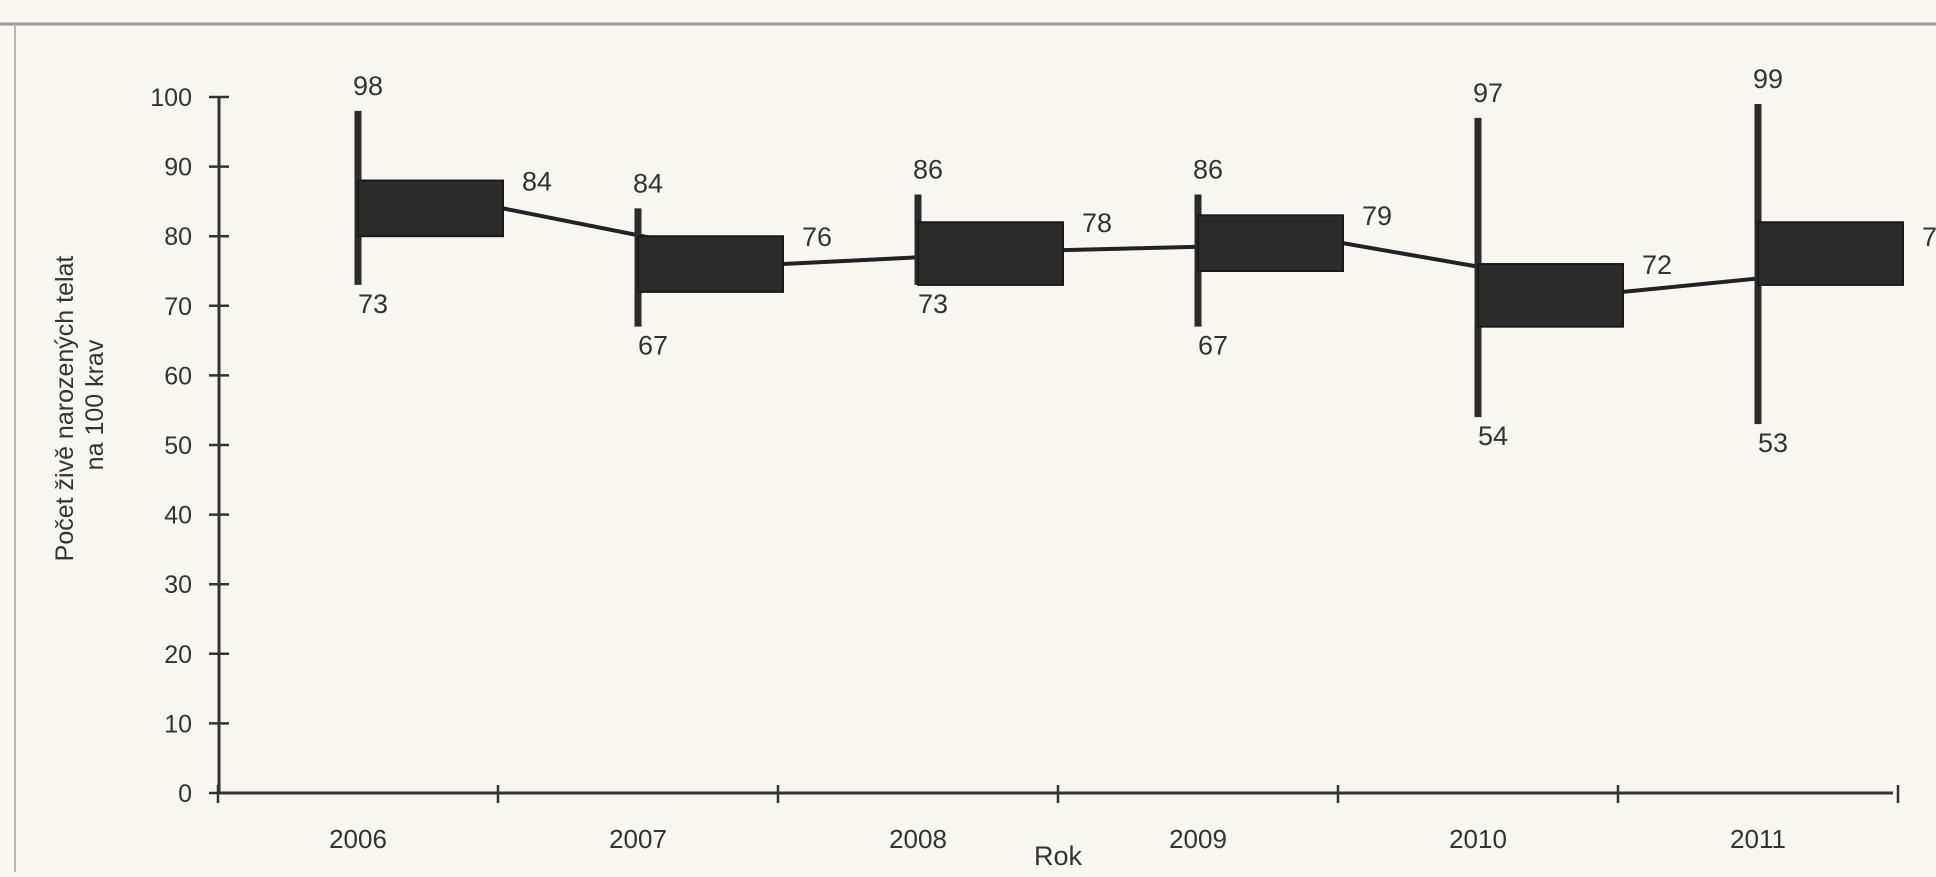 Image resolution: width=1936 pixels, height=877 pixels. I want to click on x-tick-label: 2006, so click(358, 839).